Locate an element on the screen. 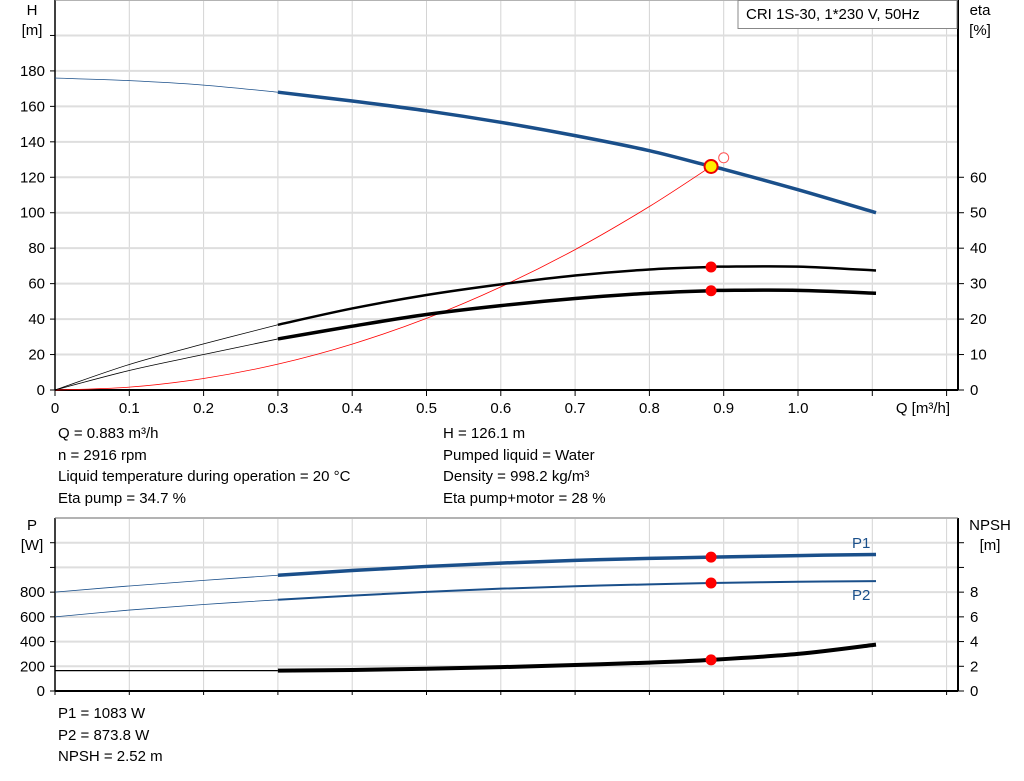 Image resolution: width=1024 pixels, height=781 pixels. x-tick-label: 0.5 is located at coordinates (426, 408).